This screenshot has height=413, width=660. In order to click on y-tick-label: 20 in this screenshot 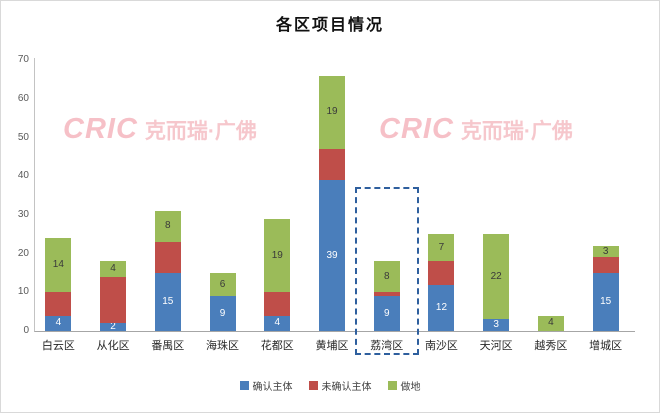, I will do `click(23, 253)`.